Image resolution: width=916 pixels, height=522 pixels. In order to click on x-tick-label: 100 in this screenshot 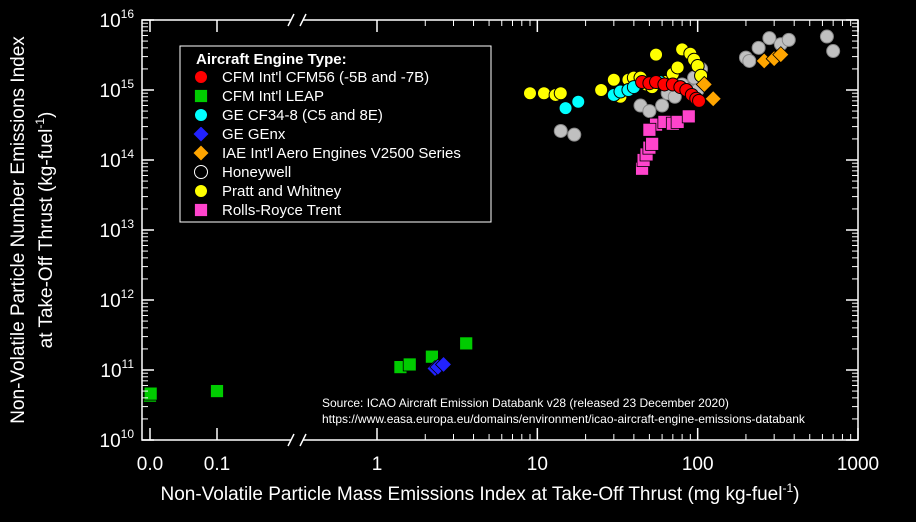, I will do `click(698, 464)`.